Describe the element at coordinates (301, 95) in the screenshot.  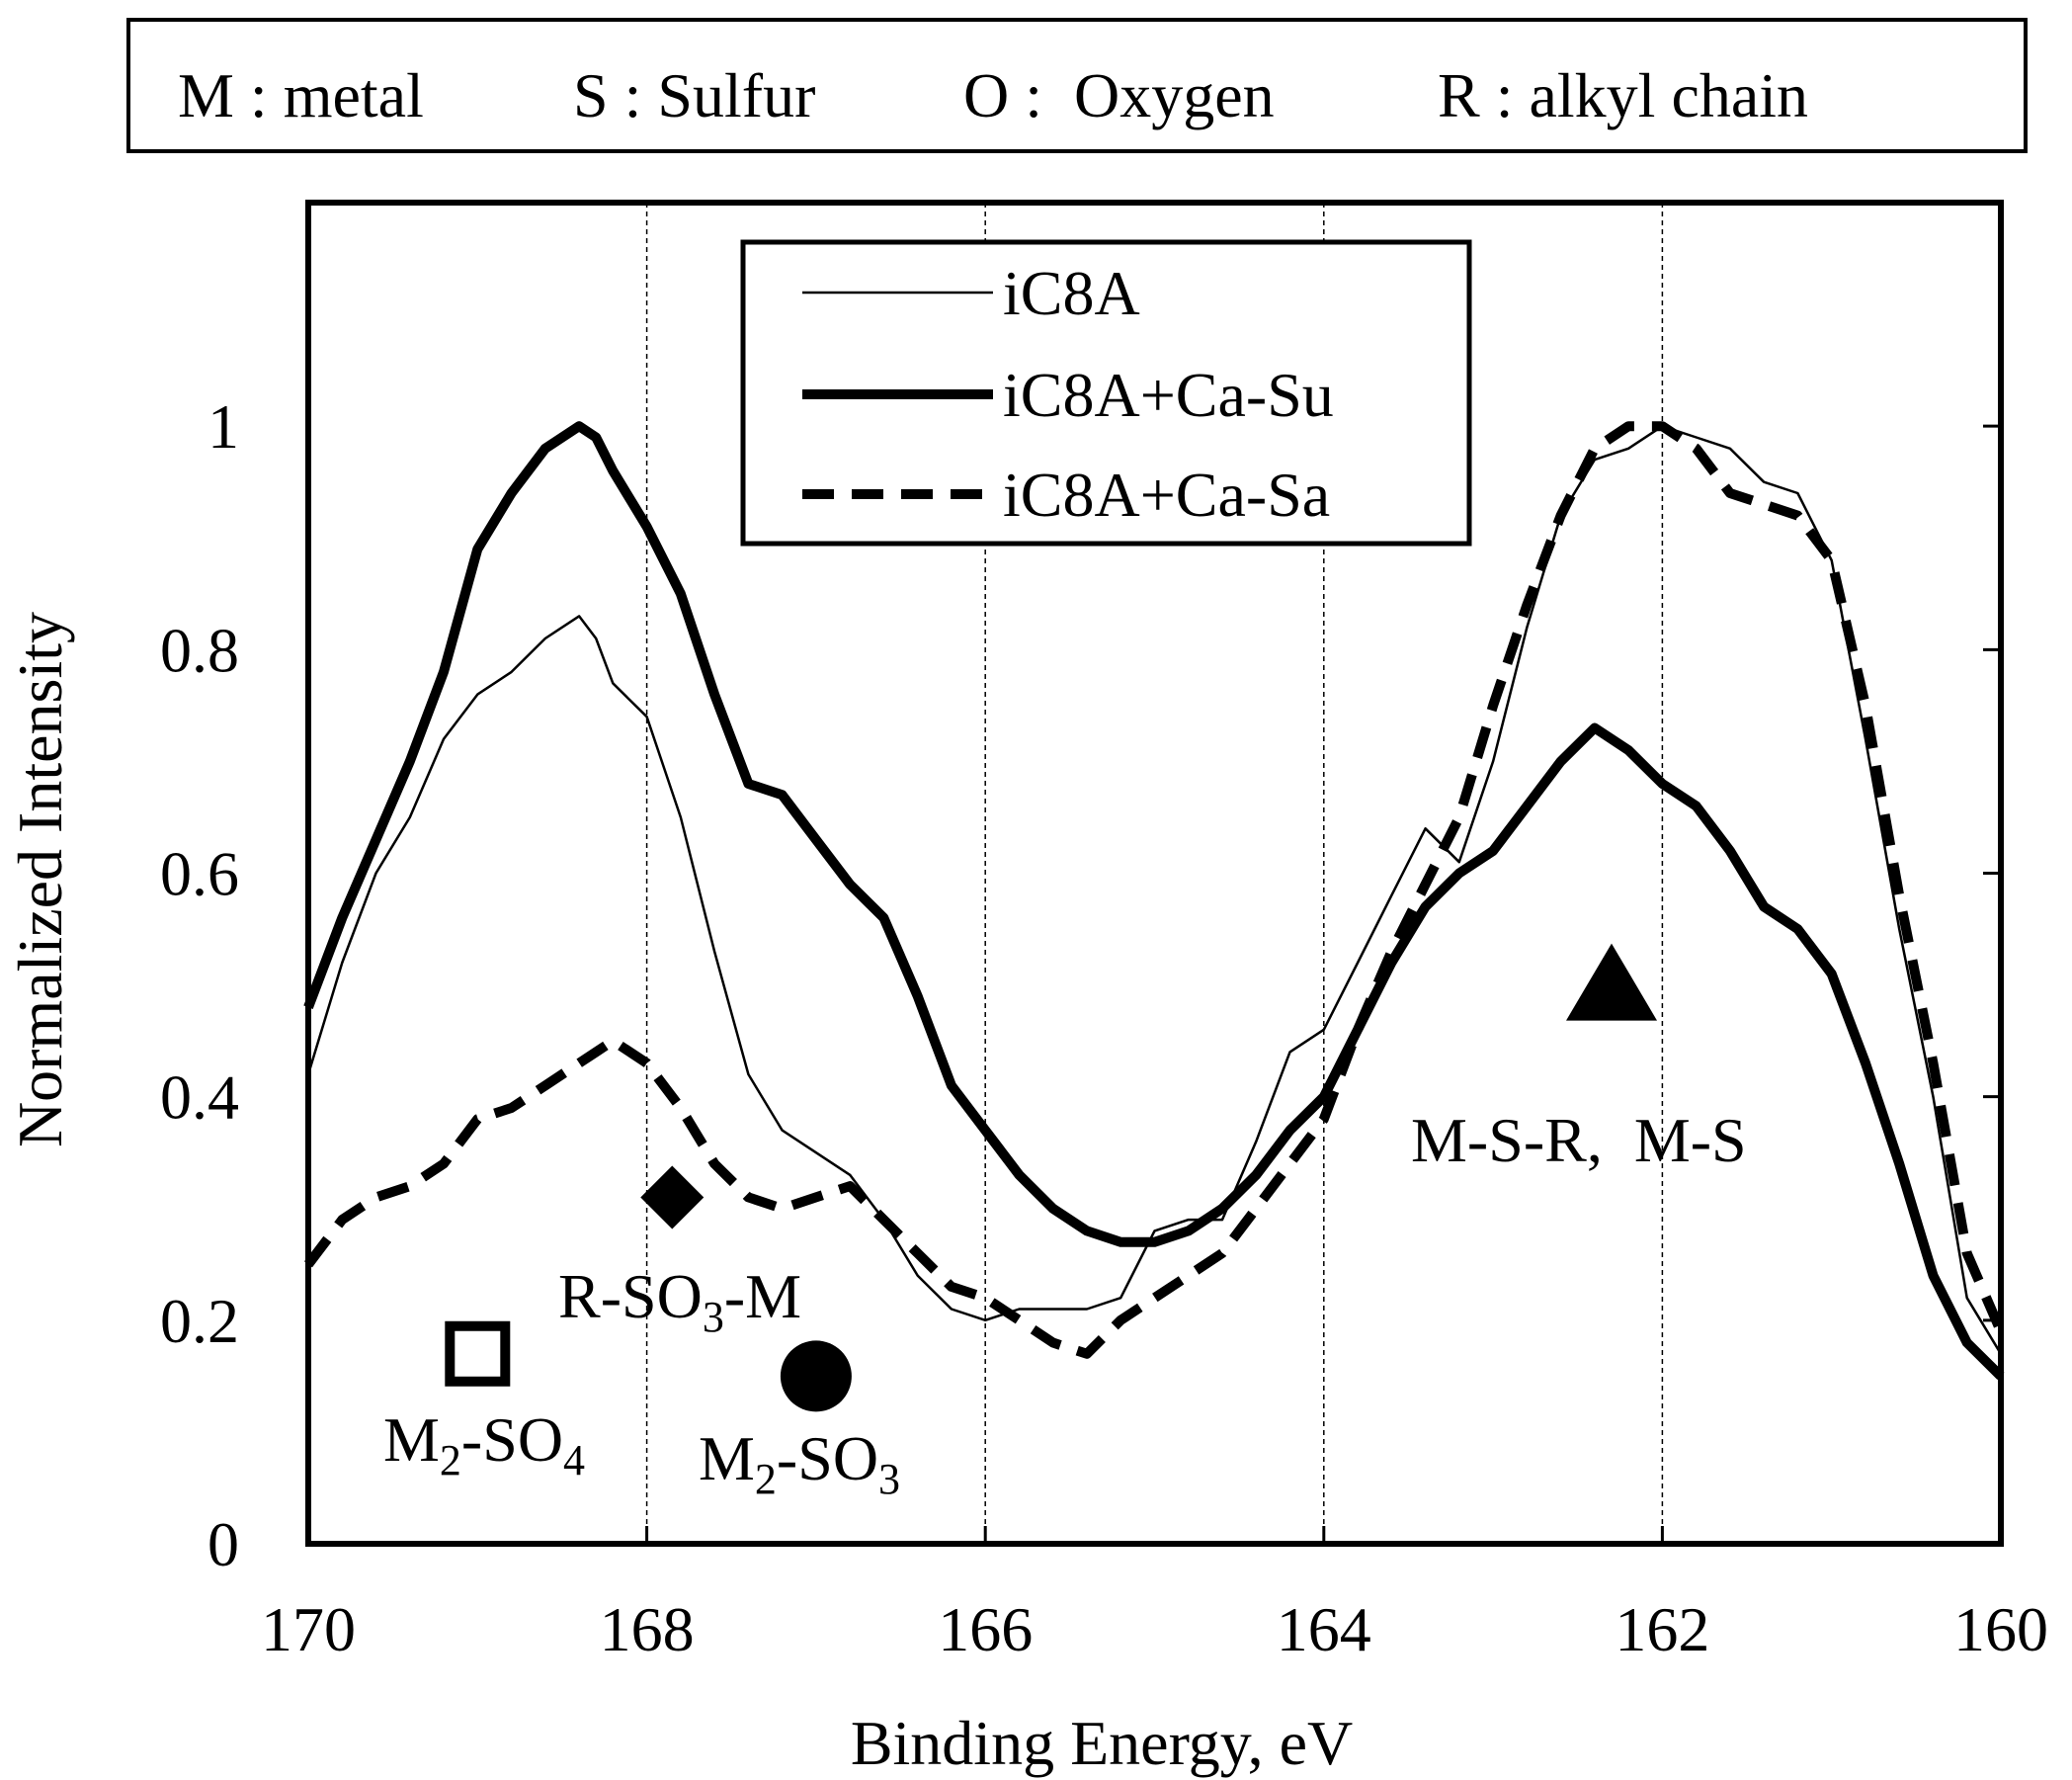
I see `key-item-metal: M : metal` at that location.